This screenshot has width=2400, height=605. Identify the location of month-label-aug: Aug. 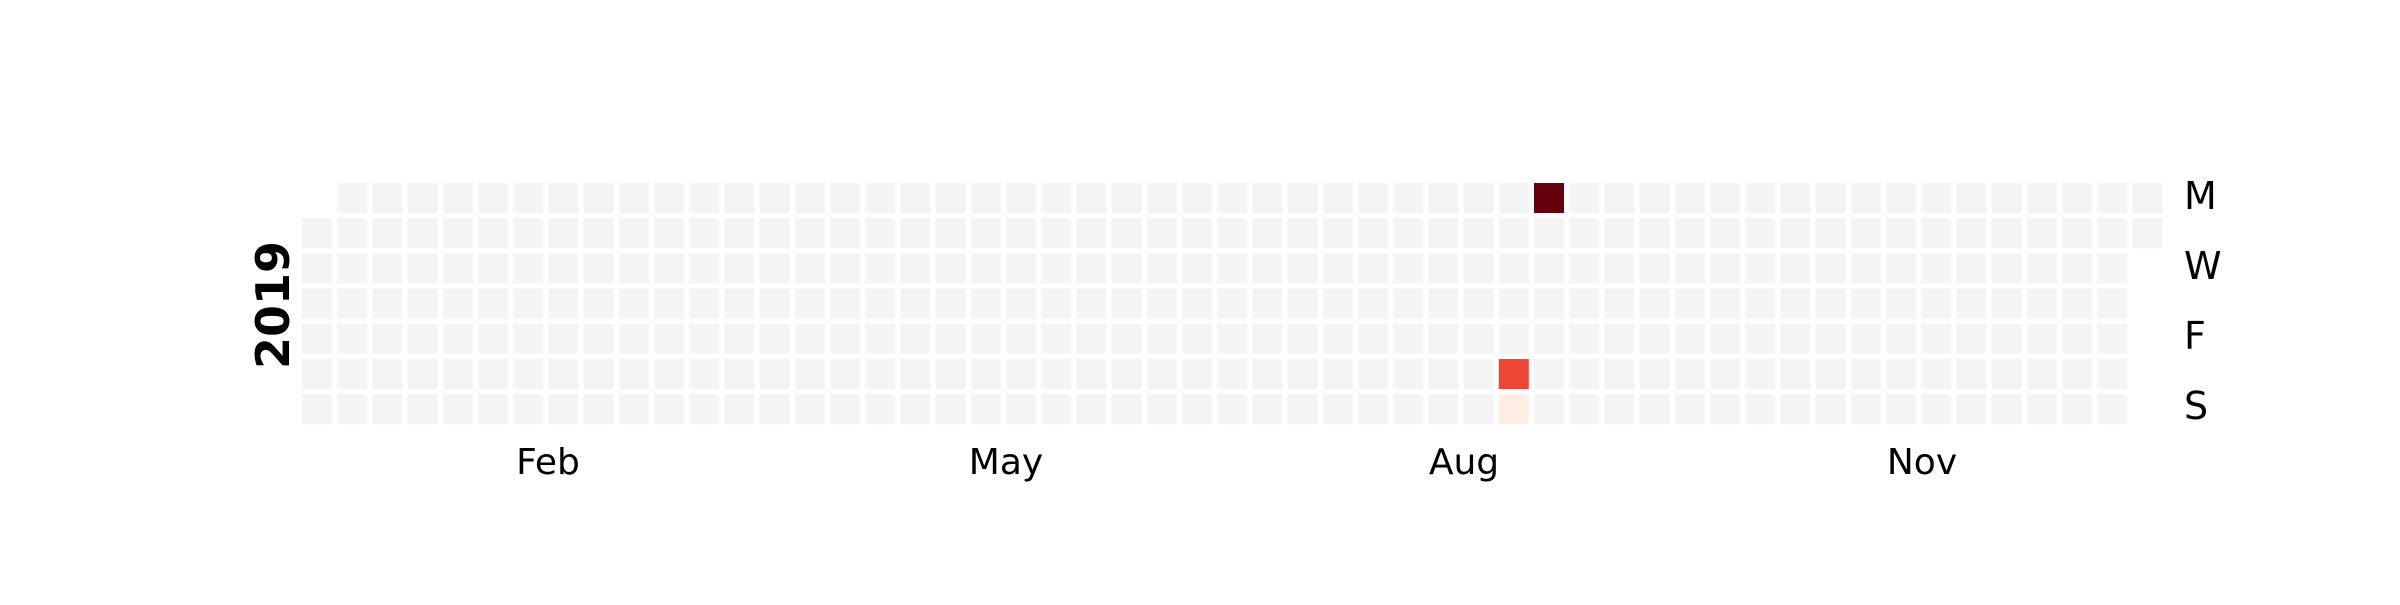
(1464, 462).